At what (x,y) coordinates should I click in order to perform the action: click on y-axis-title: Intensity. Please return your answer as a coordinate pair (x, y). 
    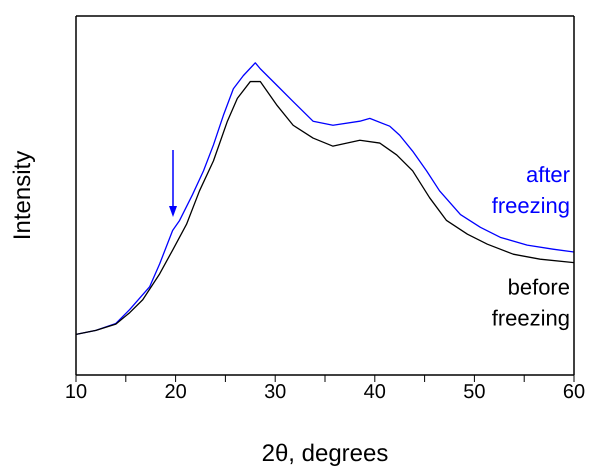
    Looking at the image, I should click on (22, 195).